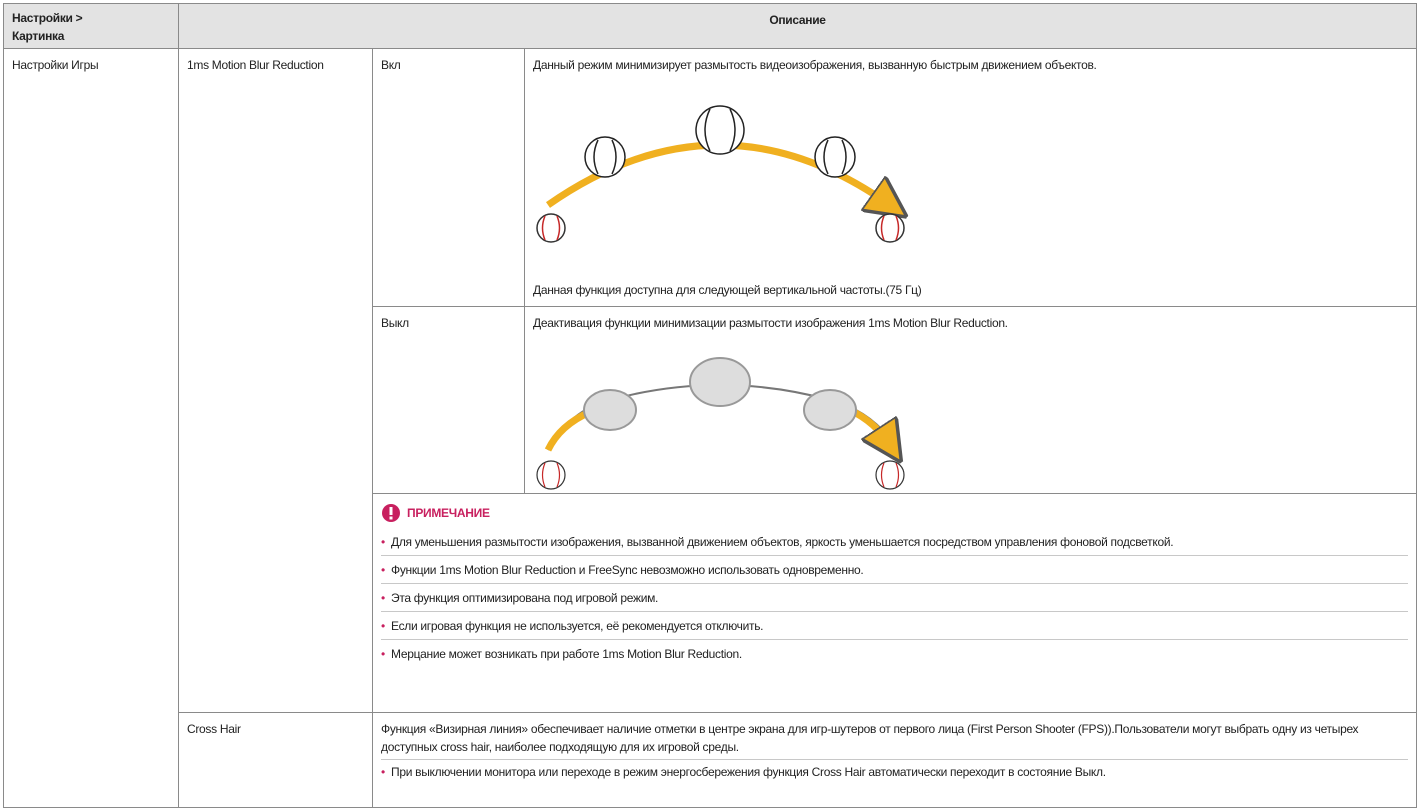 The width and height of the screenshot is (1420, 808). What do you see at coordinates (275, 760) in the screenshot?
I see `feature-cell: Cross Hair` at bounding box center [275, 760].